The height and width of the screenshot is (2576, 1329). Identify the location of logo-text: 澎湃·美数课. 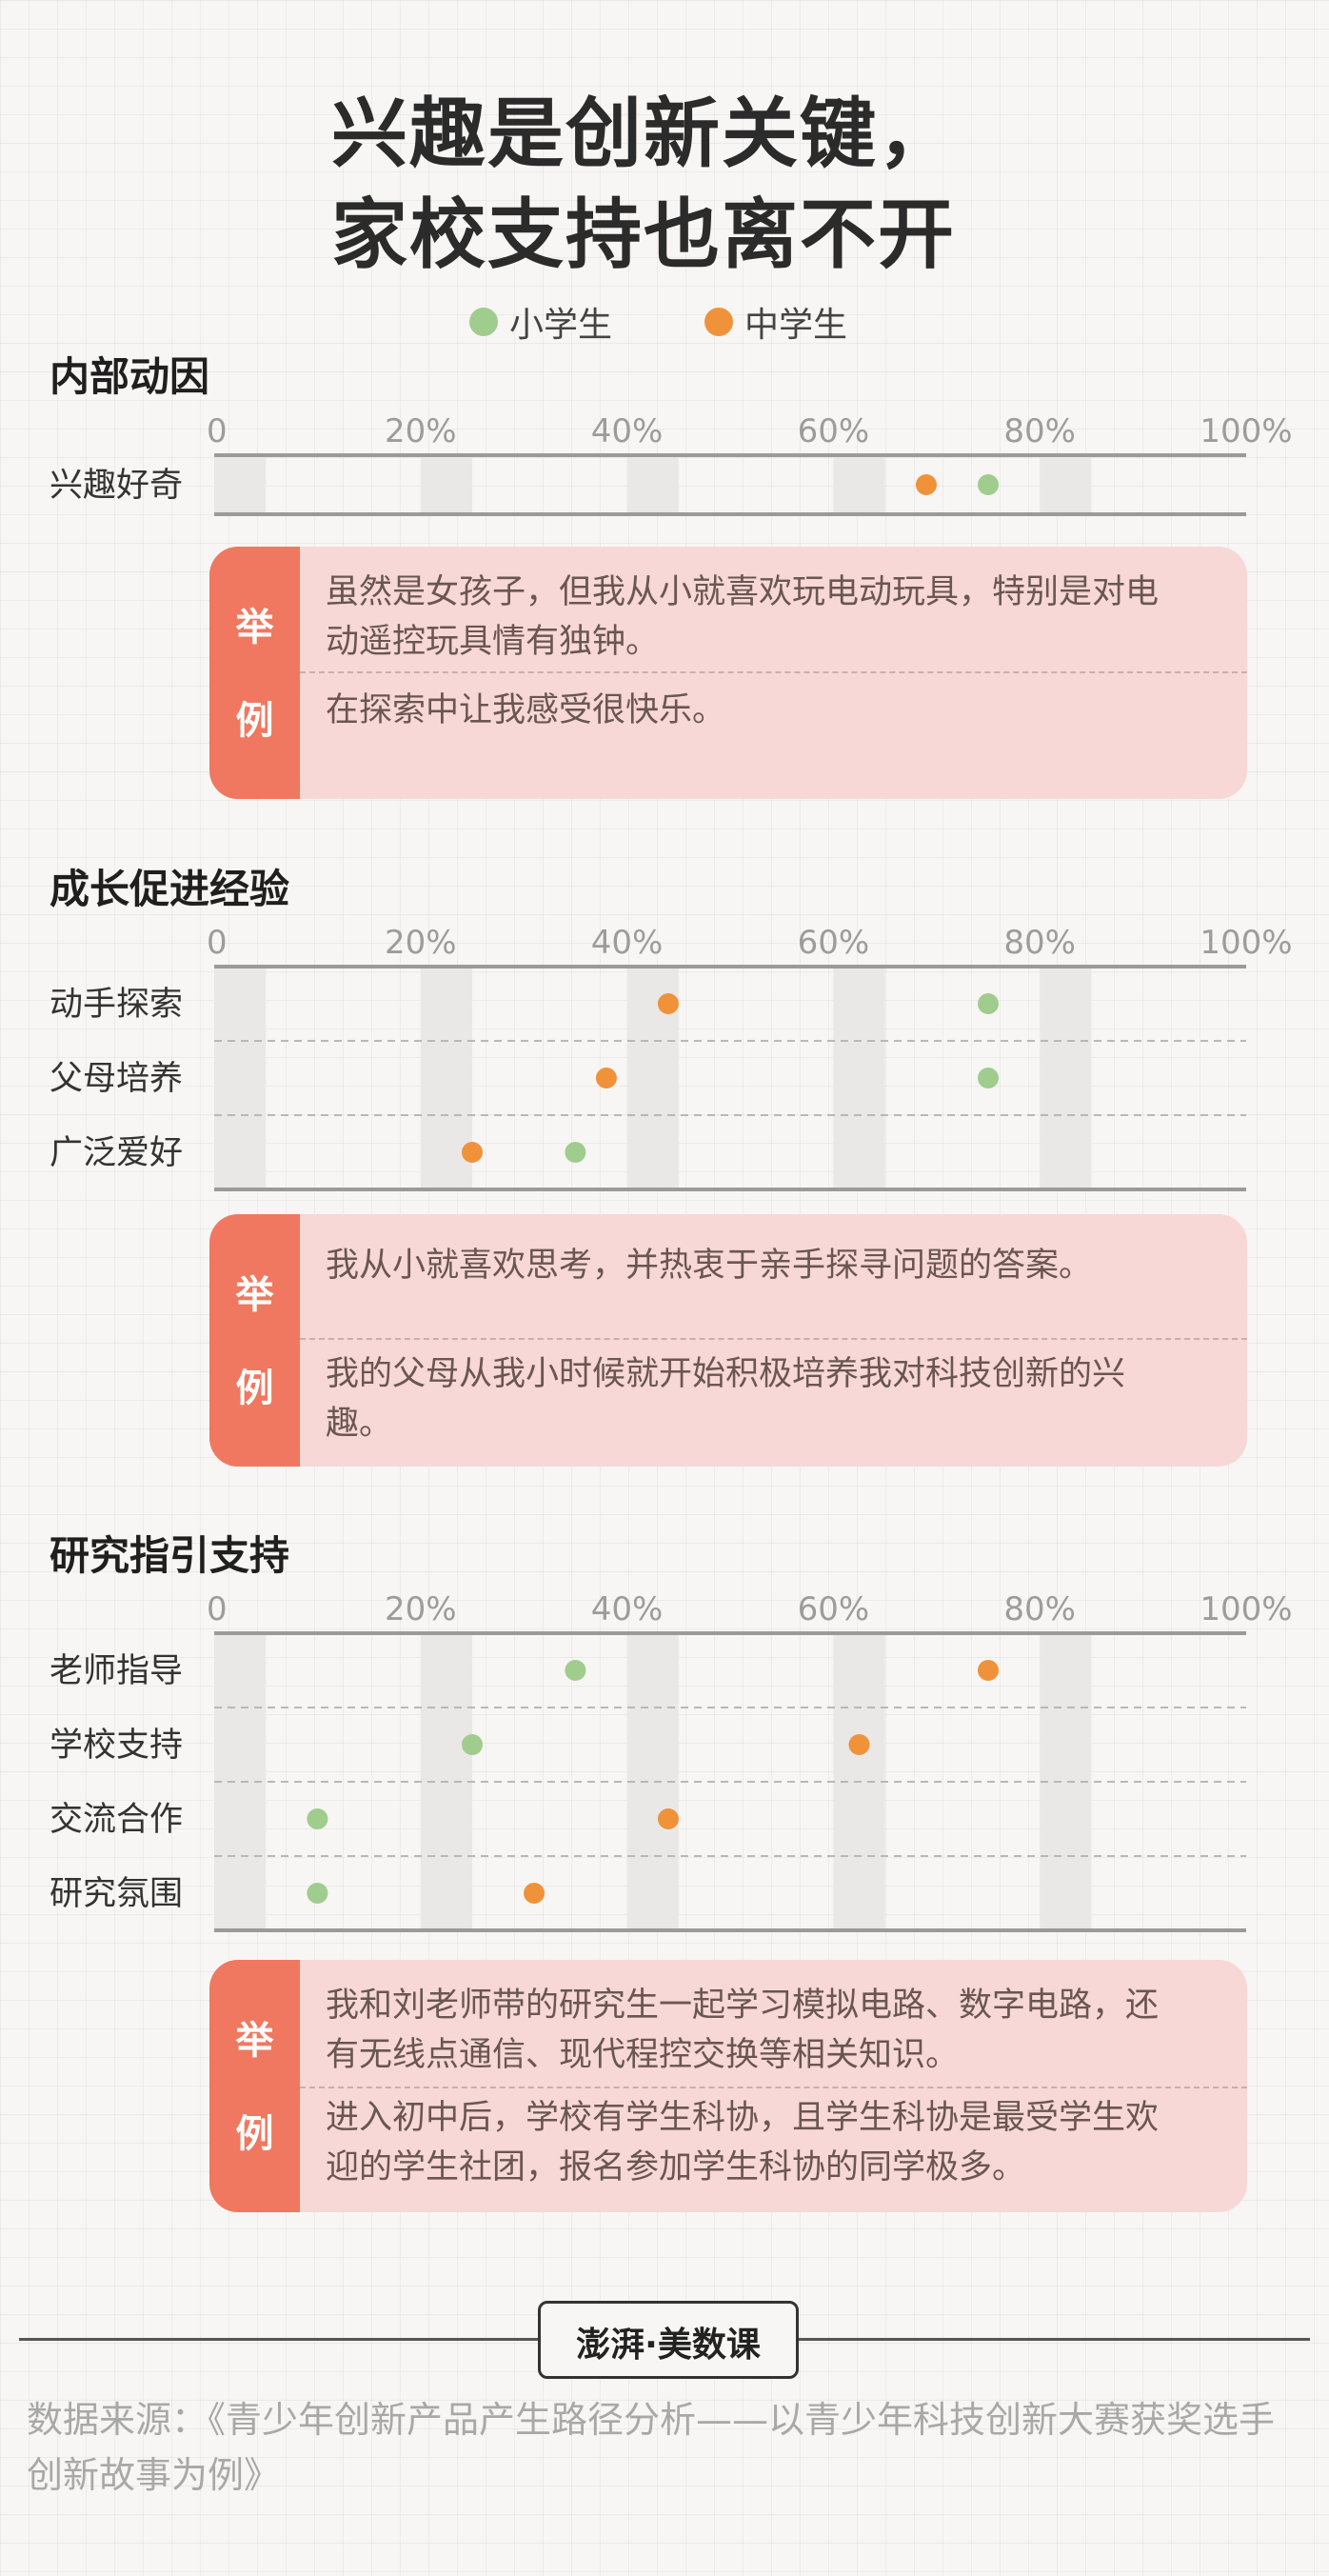
(668, 2345).